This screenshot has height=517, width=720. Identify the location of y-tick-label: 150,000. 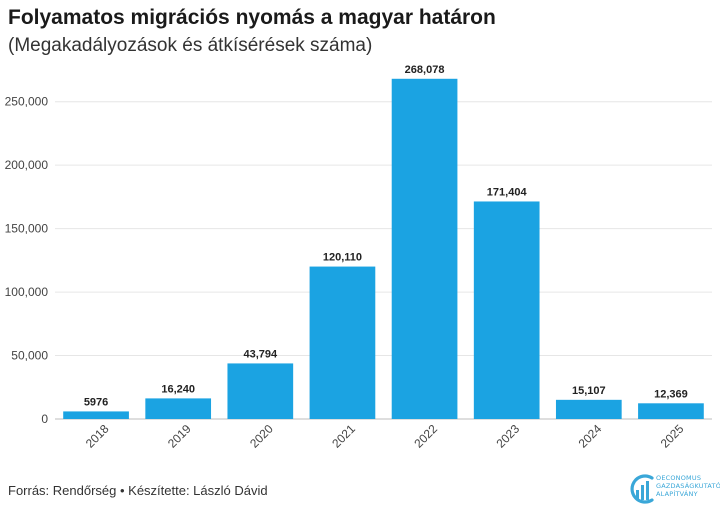
(27, 229).